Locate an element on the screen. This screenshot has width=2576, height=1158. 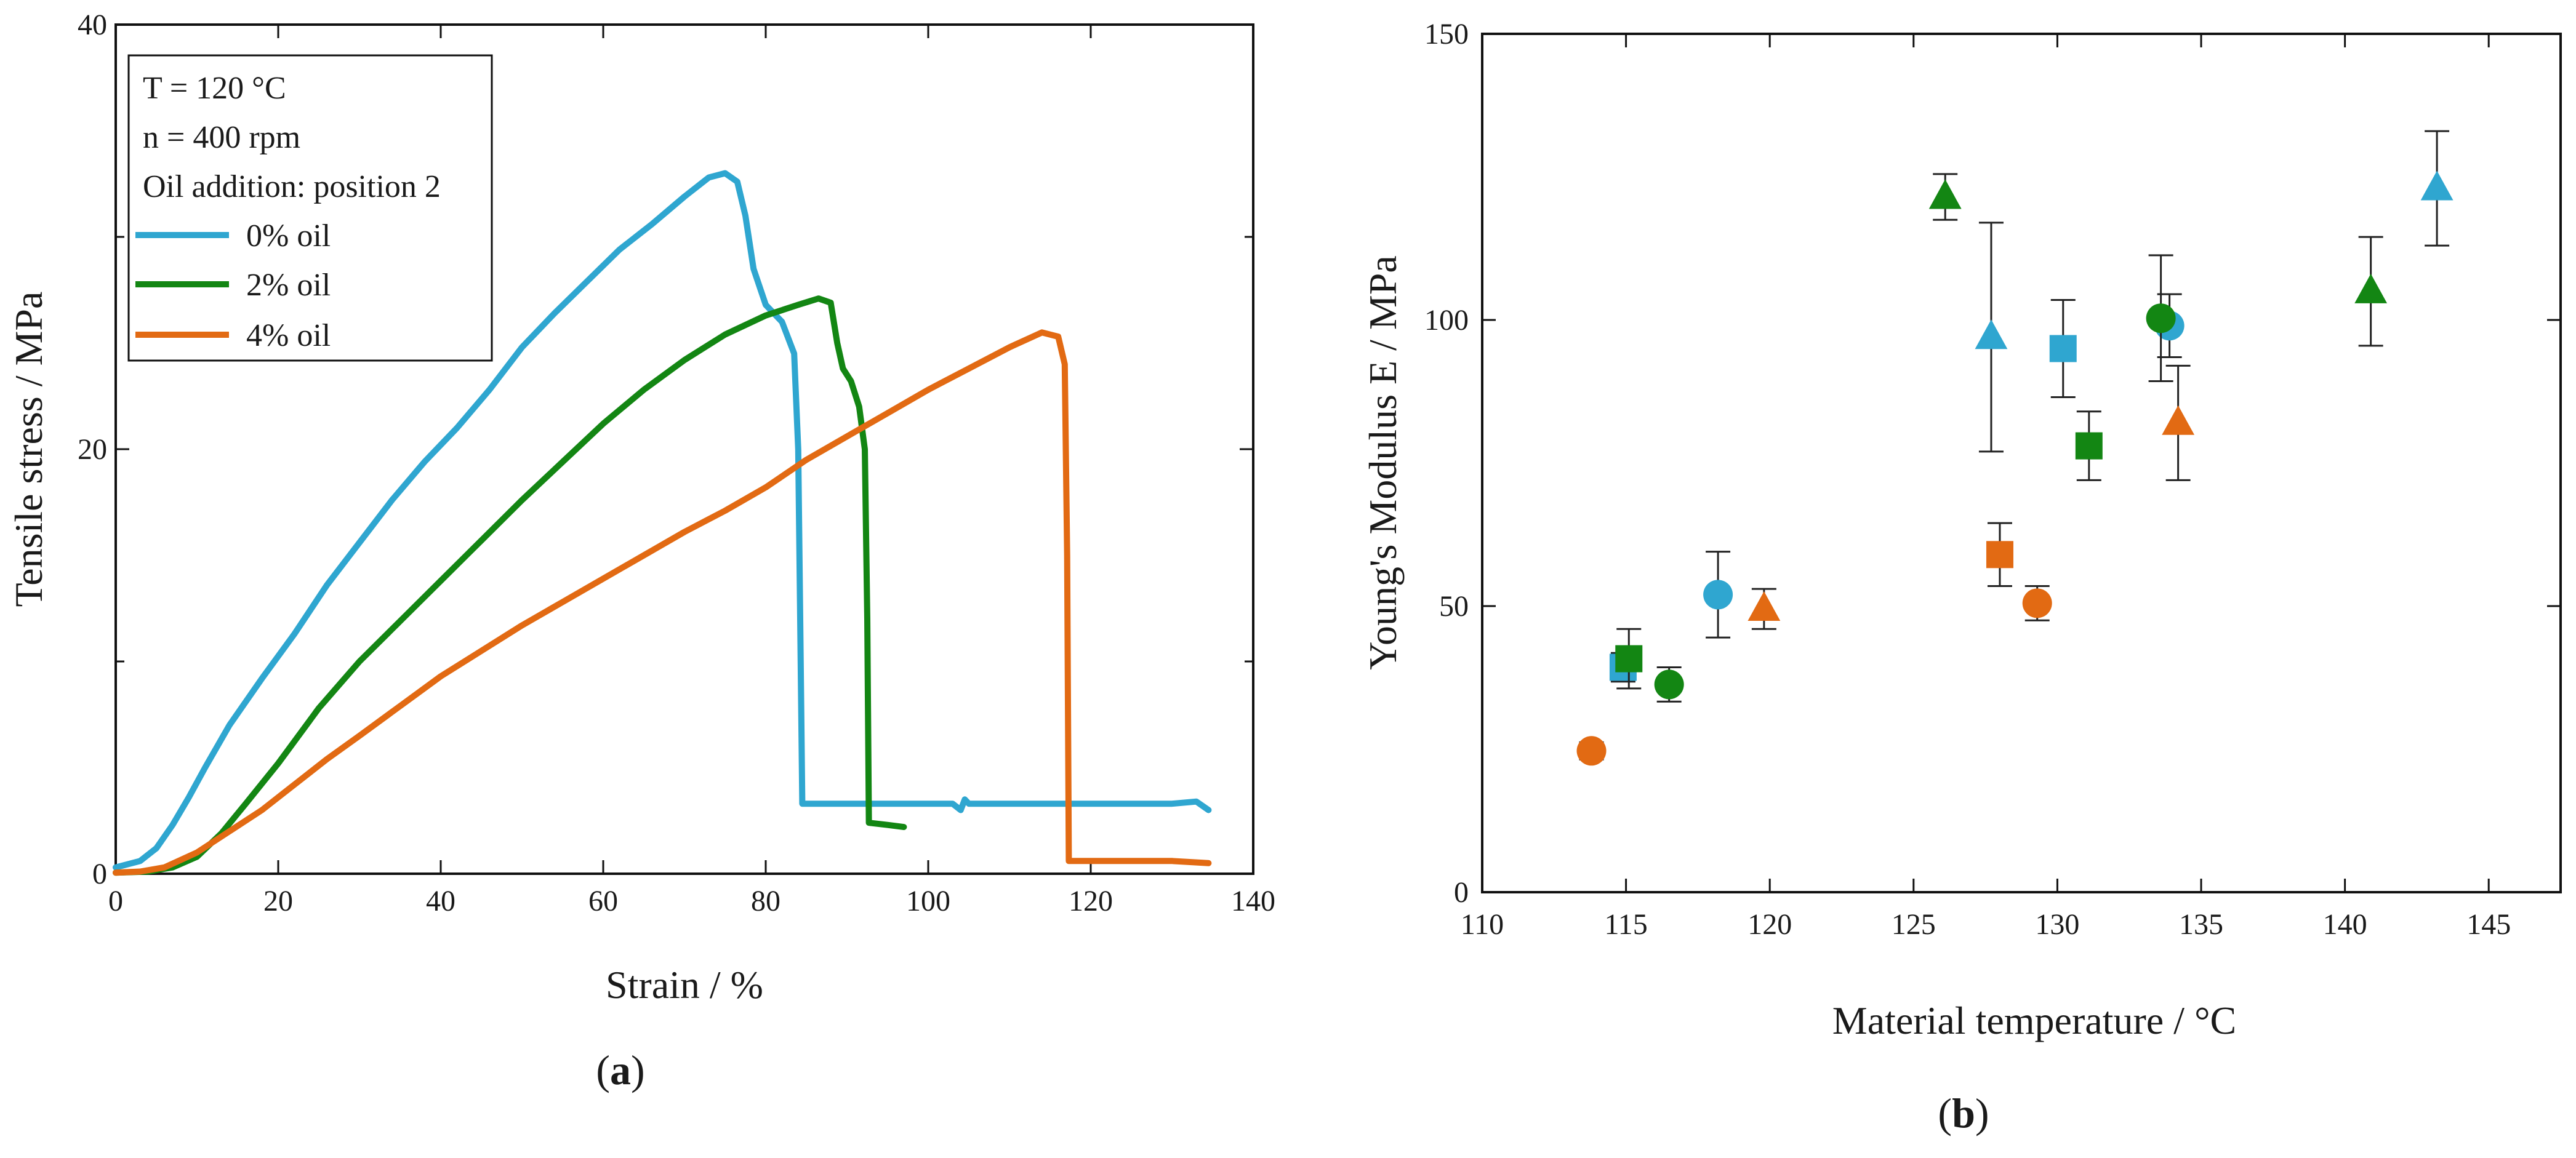
legend-label-2-oil: 2% oil is located at coordinates (288, 285).